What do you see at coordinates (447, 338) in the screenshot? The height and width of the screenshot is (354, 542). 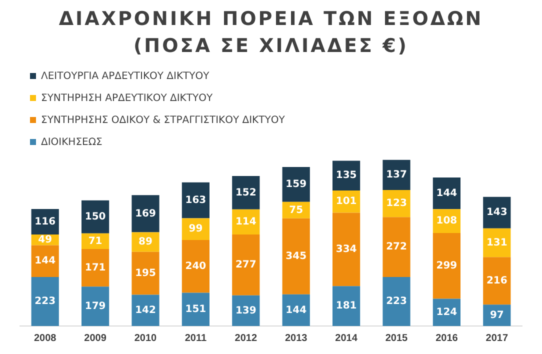 I see `x-tick-label: 2016` at bounding box center [447, 338].